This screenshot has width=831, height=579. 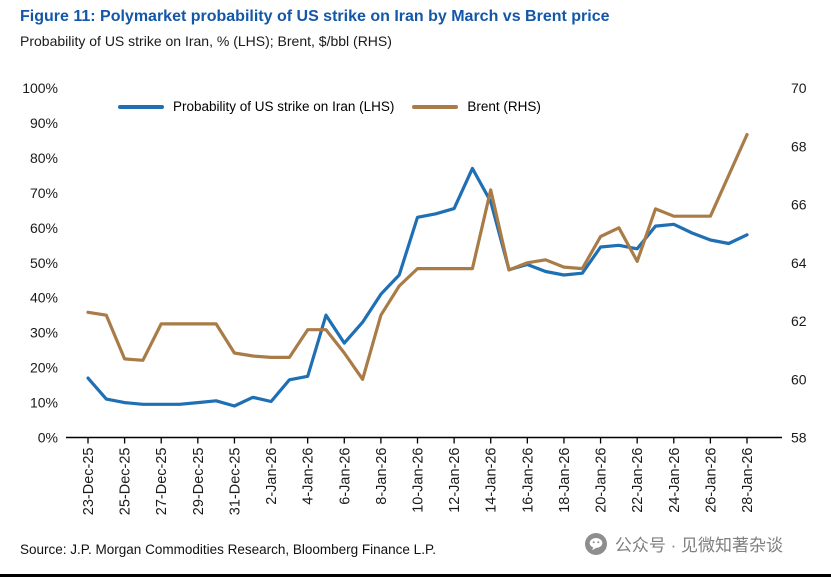 What do you see at coordinates (455, 479) in the screenshot?
I see `x-axis-tick-label: 12-Jan-26` at bounding box center [455, 479].